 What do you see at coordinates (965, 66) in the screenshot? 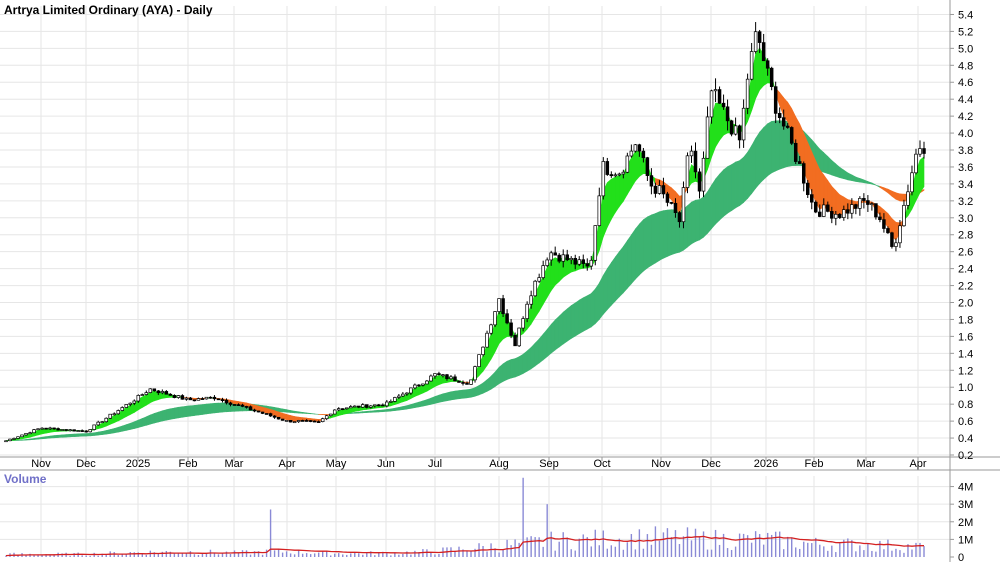
I see `y-tick-label: 4.8` at bounding box center [965, 66].